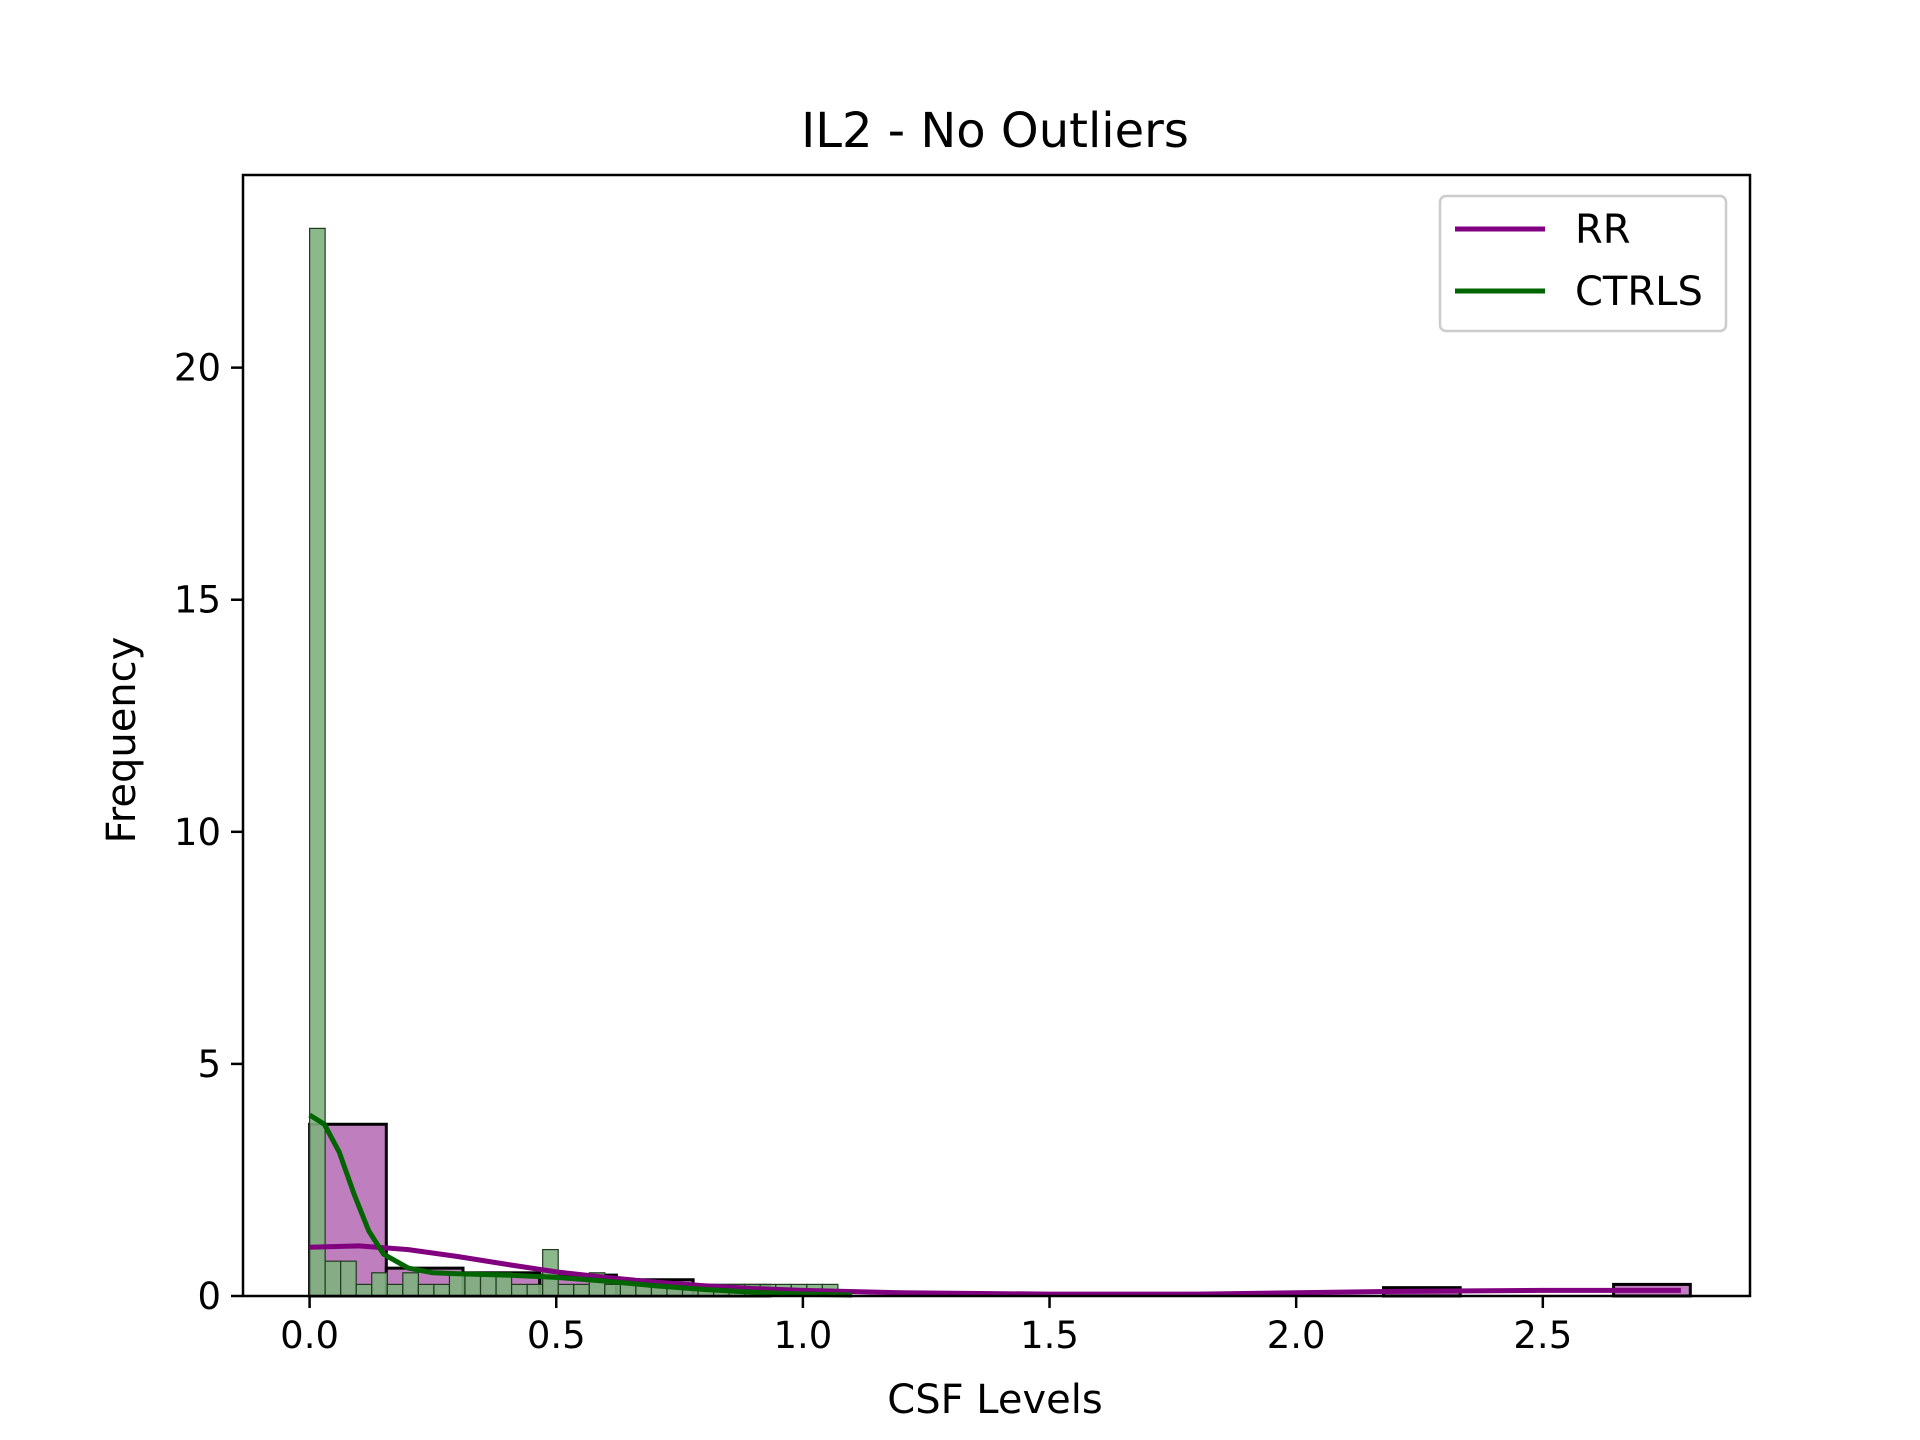  What do you see at coordinates (1603, 230) in the screenshot?
I see `legend-label-rr: RR` at bounding box center [1603, 230].